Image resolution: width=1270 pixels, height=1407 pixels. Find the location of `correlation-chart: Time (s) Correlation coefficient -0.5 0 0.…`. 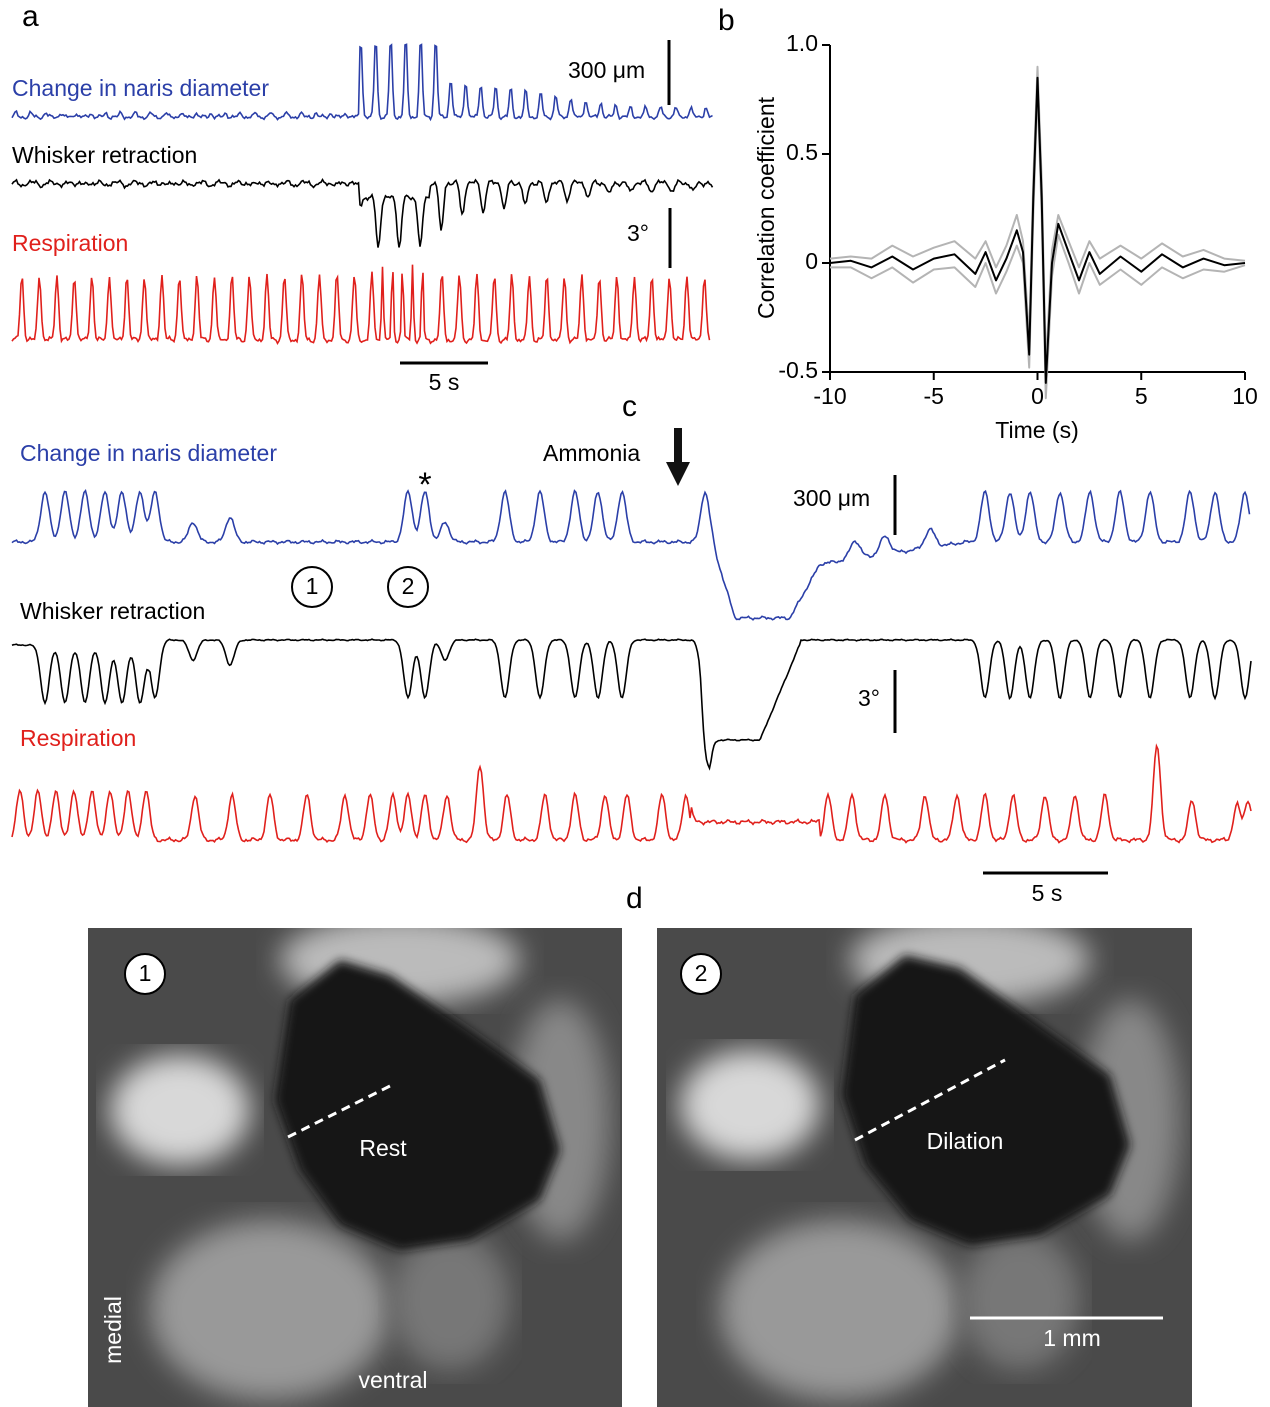

correlation-chart: Time (s) Correlation coefficient -0.5 0 0.… is located at coordinates (1005, 236).